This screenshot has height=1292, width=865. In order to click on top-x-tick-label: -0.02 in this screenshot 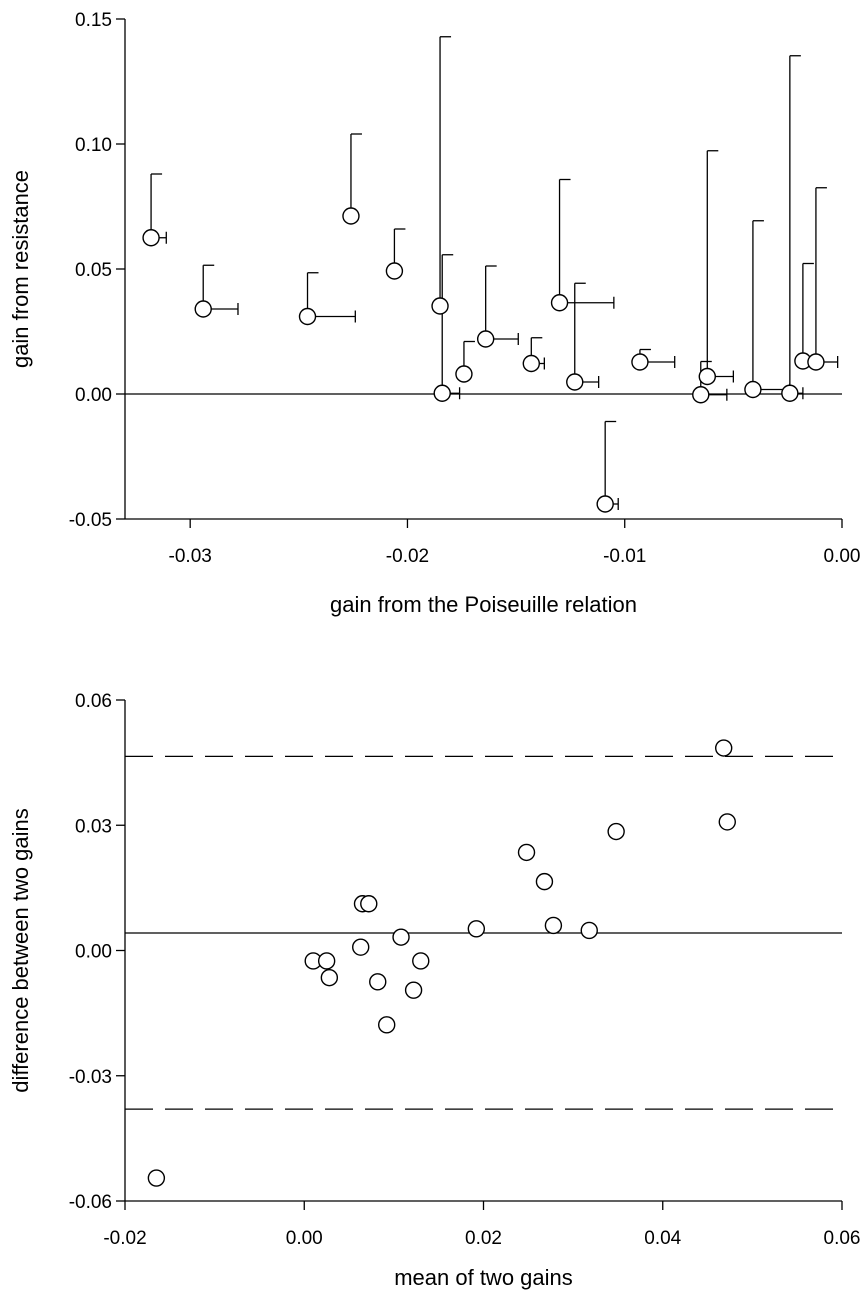, I will do `click(407, 556)`.